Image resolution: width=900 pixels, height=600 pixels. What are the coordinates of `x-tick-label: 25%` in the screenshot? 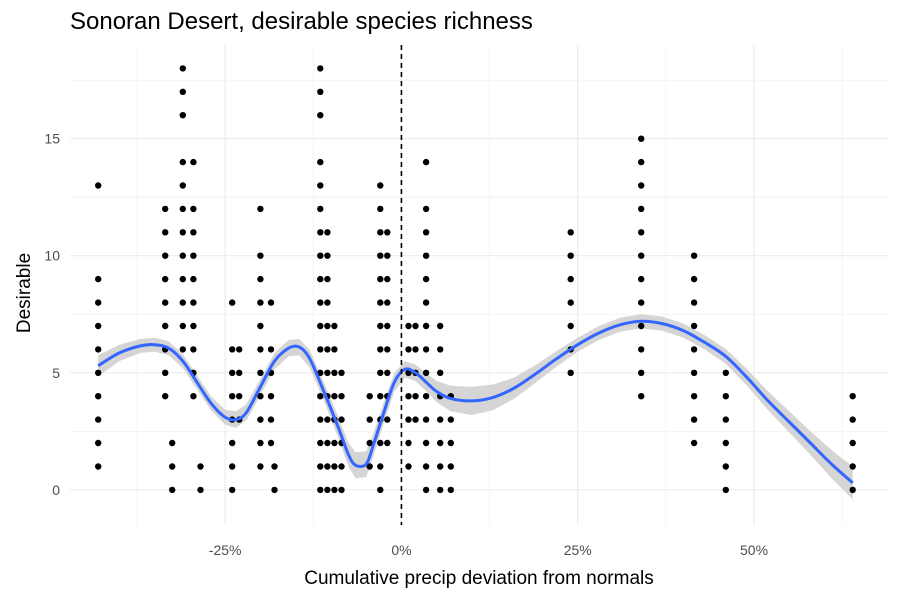 It's located at (578, 550).